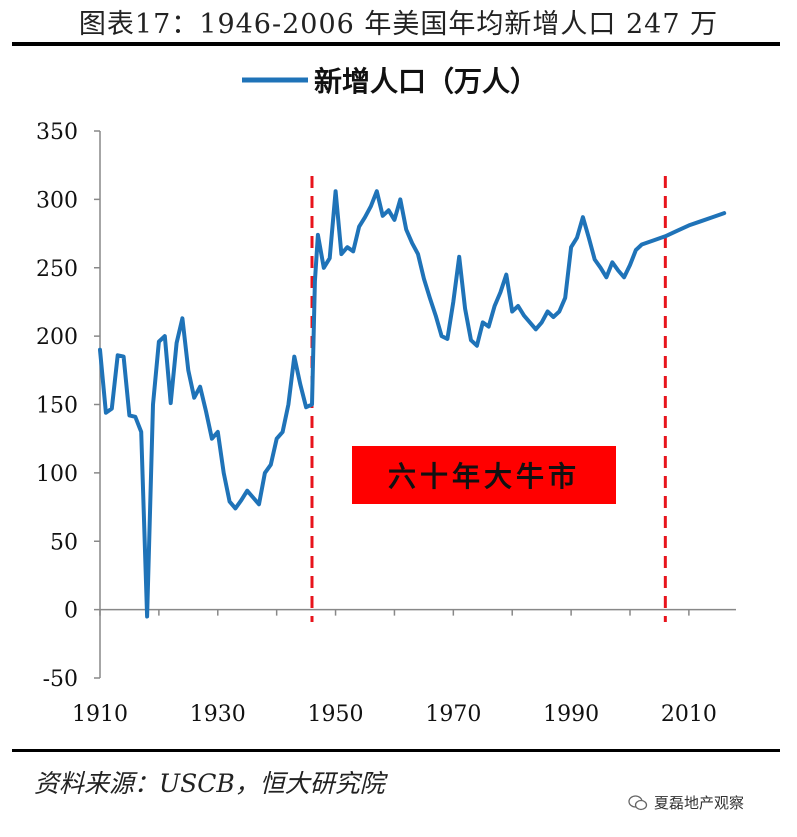  What do you see at coordinates (64, 542) in the screenshot?
I see `y-tick-label: 50` at bounding box center [64, 542].